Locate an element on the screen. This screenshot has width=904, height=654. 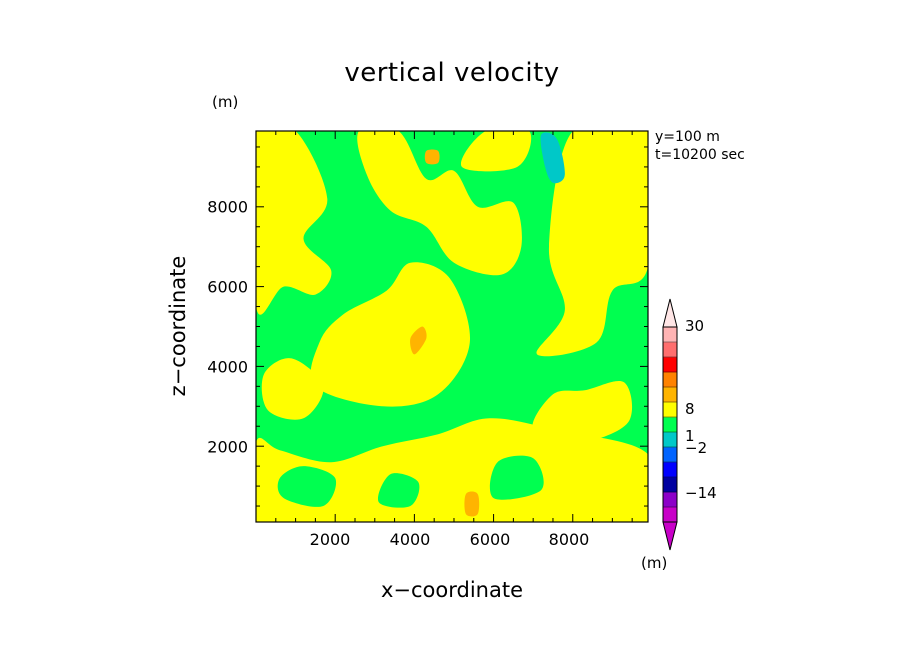
y-axis-label: z−coordinate is located at coordinates (178, 326).